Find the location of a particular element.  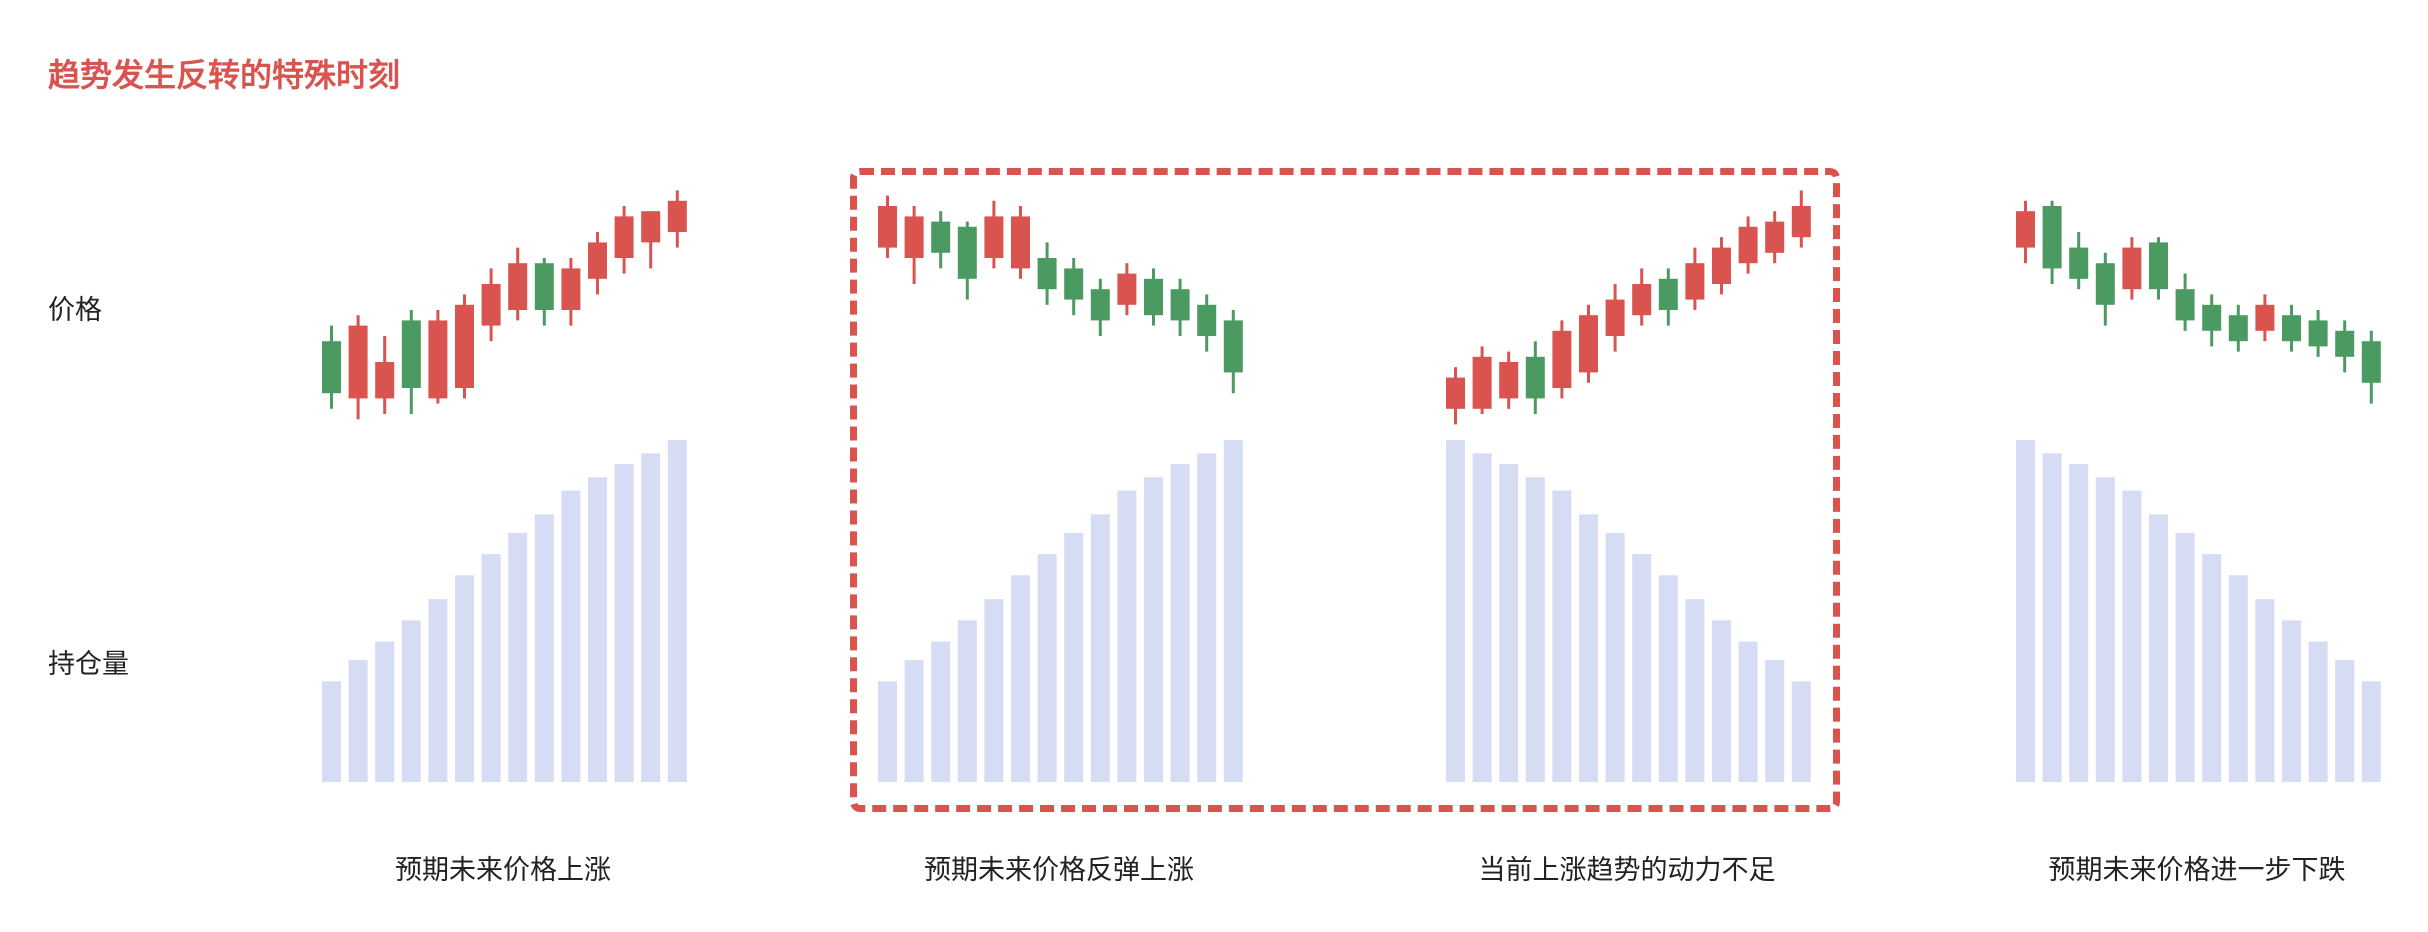

price-row-label: 价格 is located at coordinates (75, 310).